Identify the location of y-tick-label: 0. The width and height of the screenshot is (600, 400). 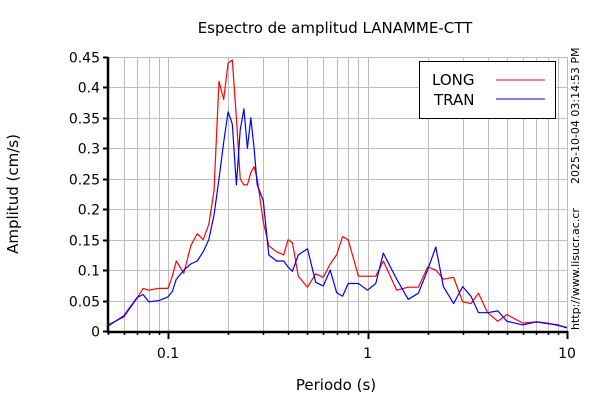
(95, 333).